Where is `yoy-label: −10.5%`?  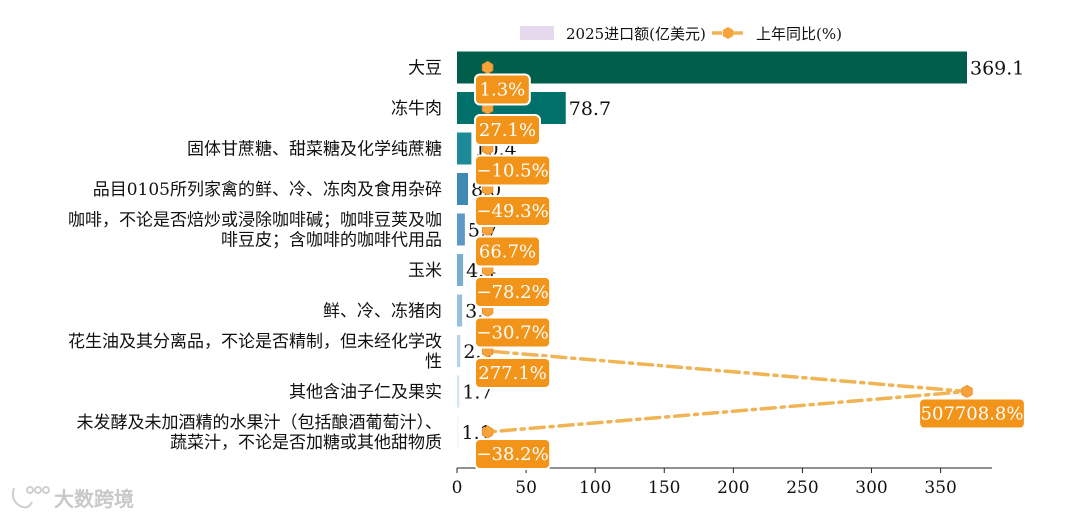
yoy-label: −10.5% is located at coordinates (513, 170).